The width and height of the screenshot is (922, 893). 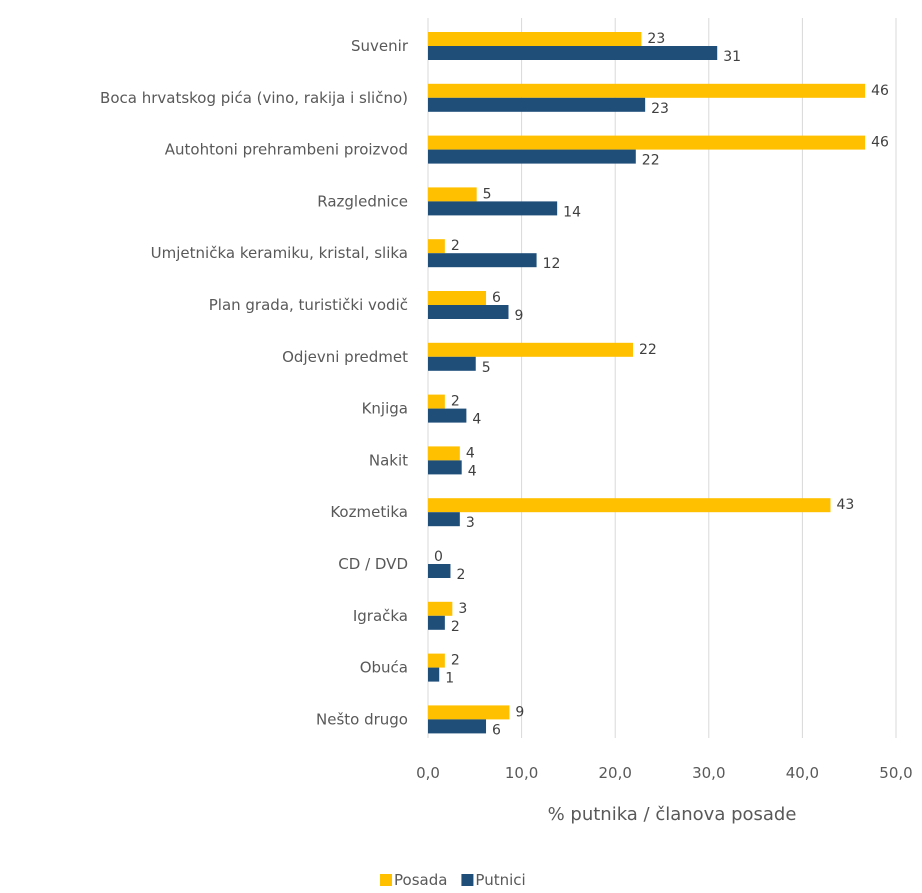 What do you see at coordinates (345, 357) in the screenshot?
I see `category-label: Odjevni predmet` at bounding box center [345, 357].